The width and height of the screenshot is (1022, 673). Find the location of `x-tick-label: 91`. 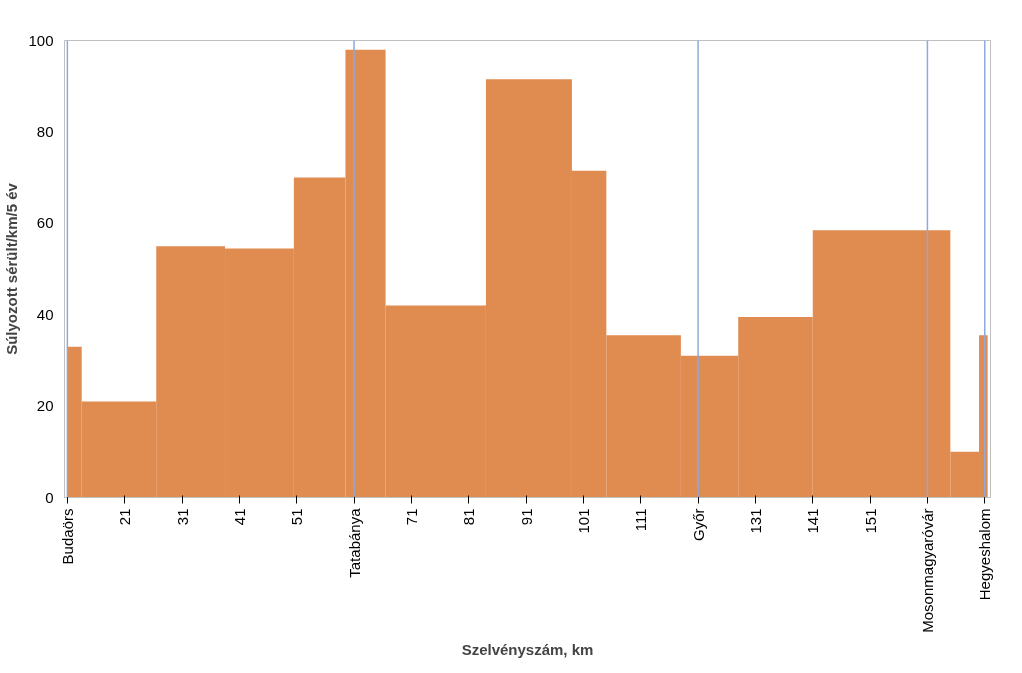

x-tick-label: 91 is located at coordinates (526, 517).